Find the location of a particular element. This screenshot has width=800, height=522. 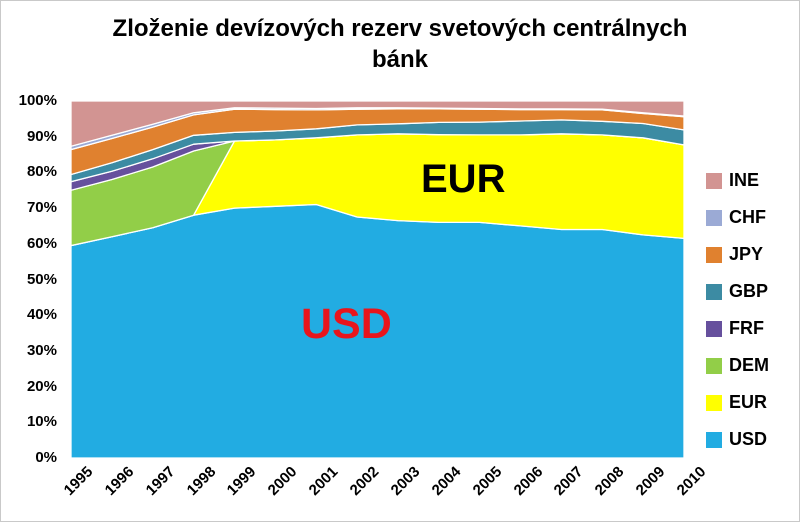

legend-swatch-EUR is located at coordinates (714, 402).